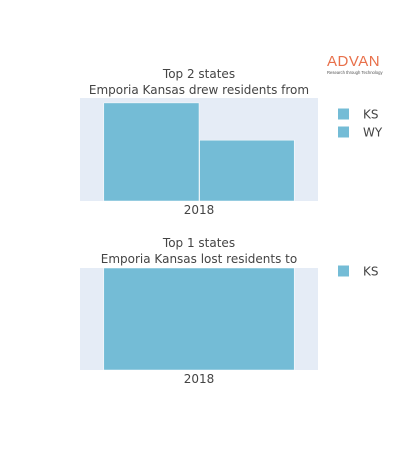 The height and width of the screenshot is (450, 400). What do you see at coordinates (151, 152) in the screenshot?
I see `chart1-bar-ks` at bounding box center [151, 152].